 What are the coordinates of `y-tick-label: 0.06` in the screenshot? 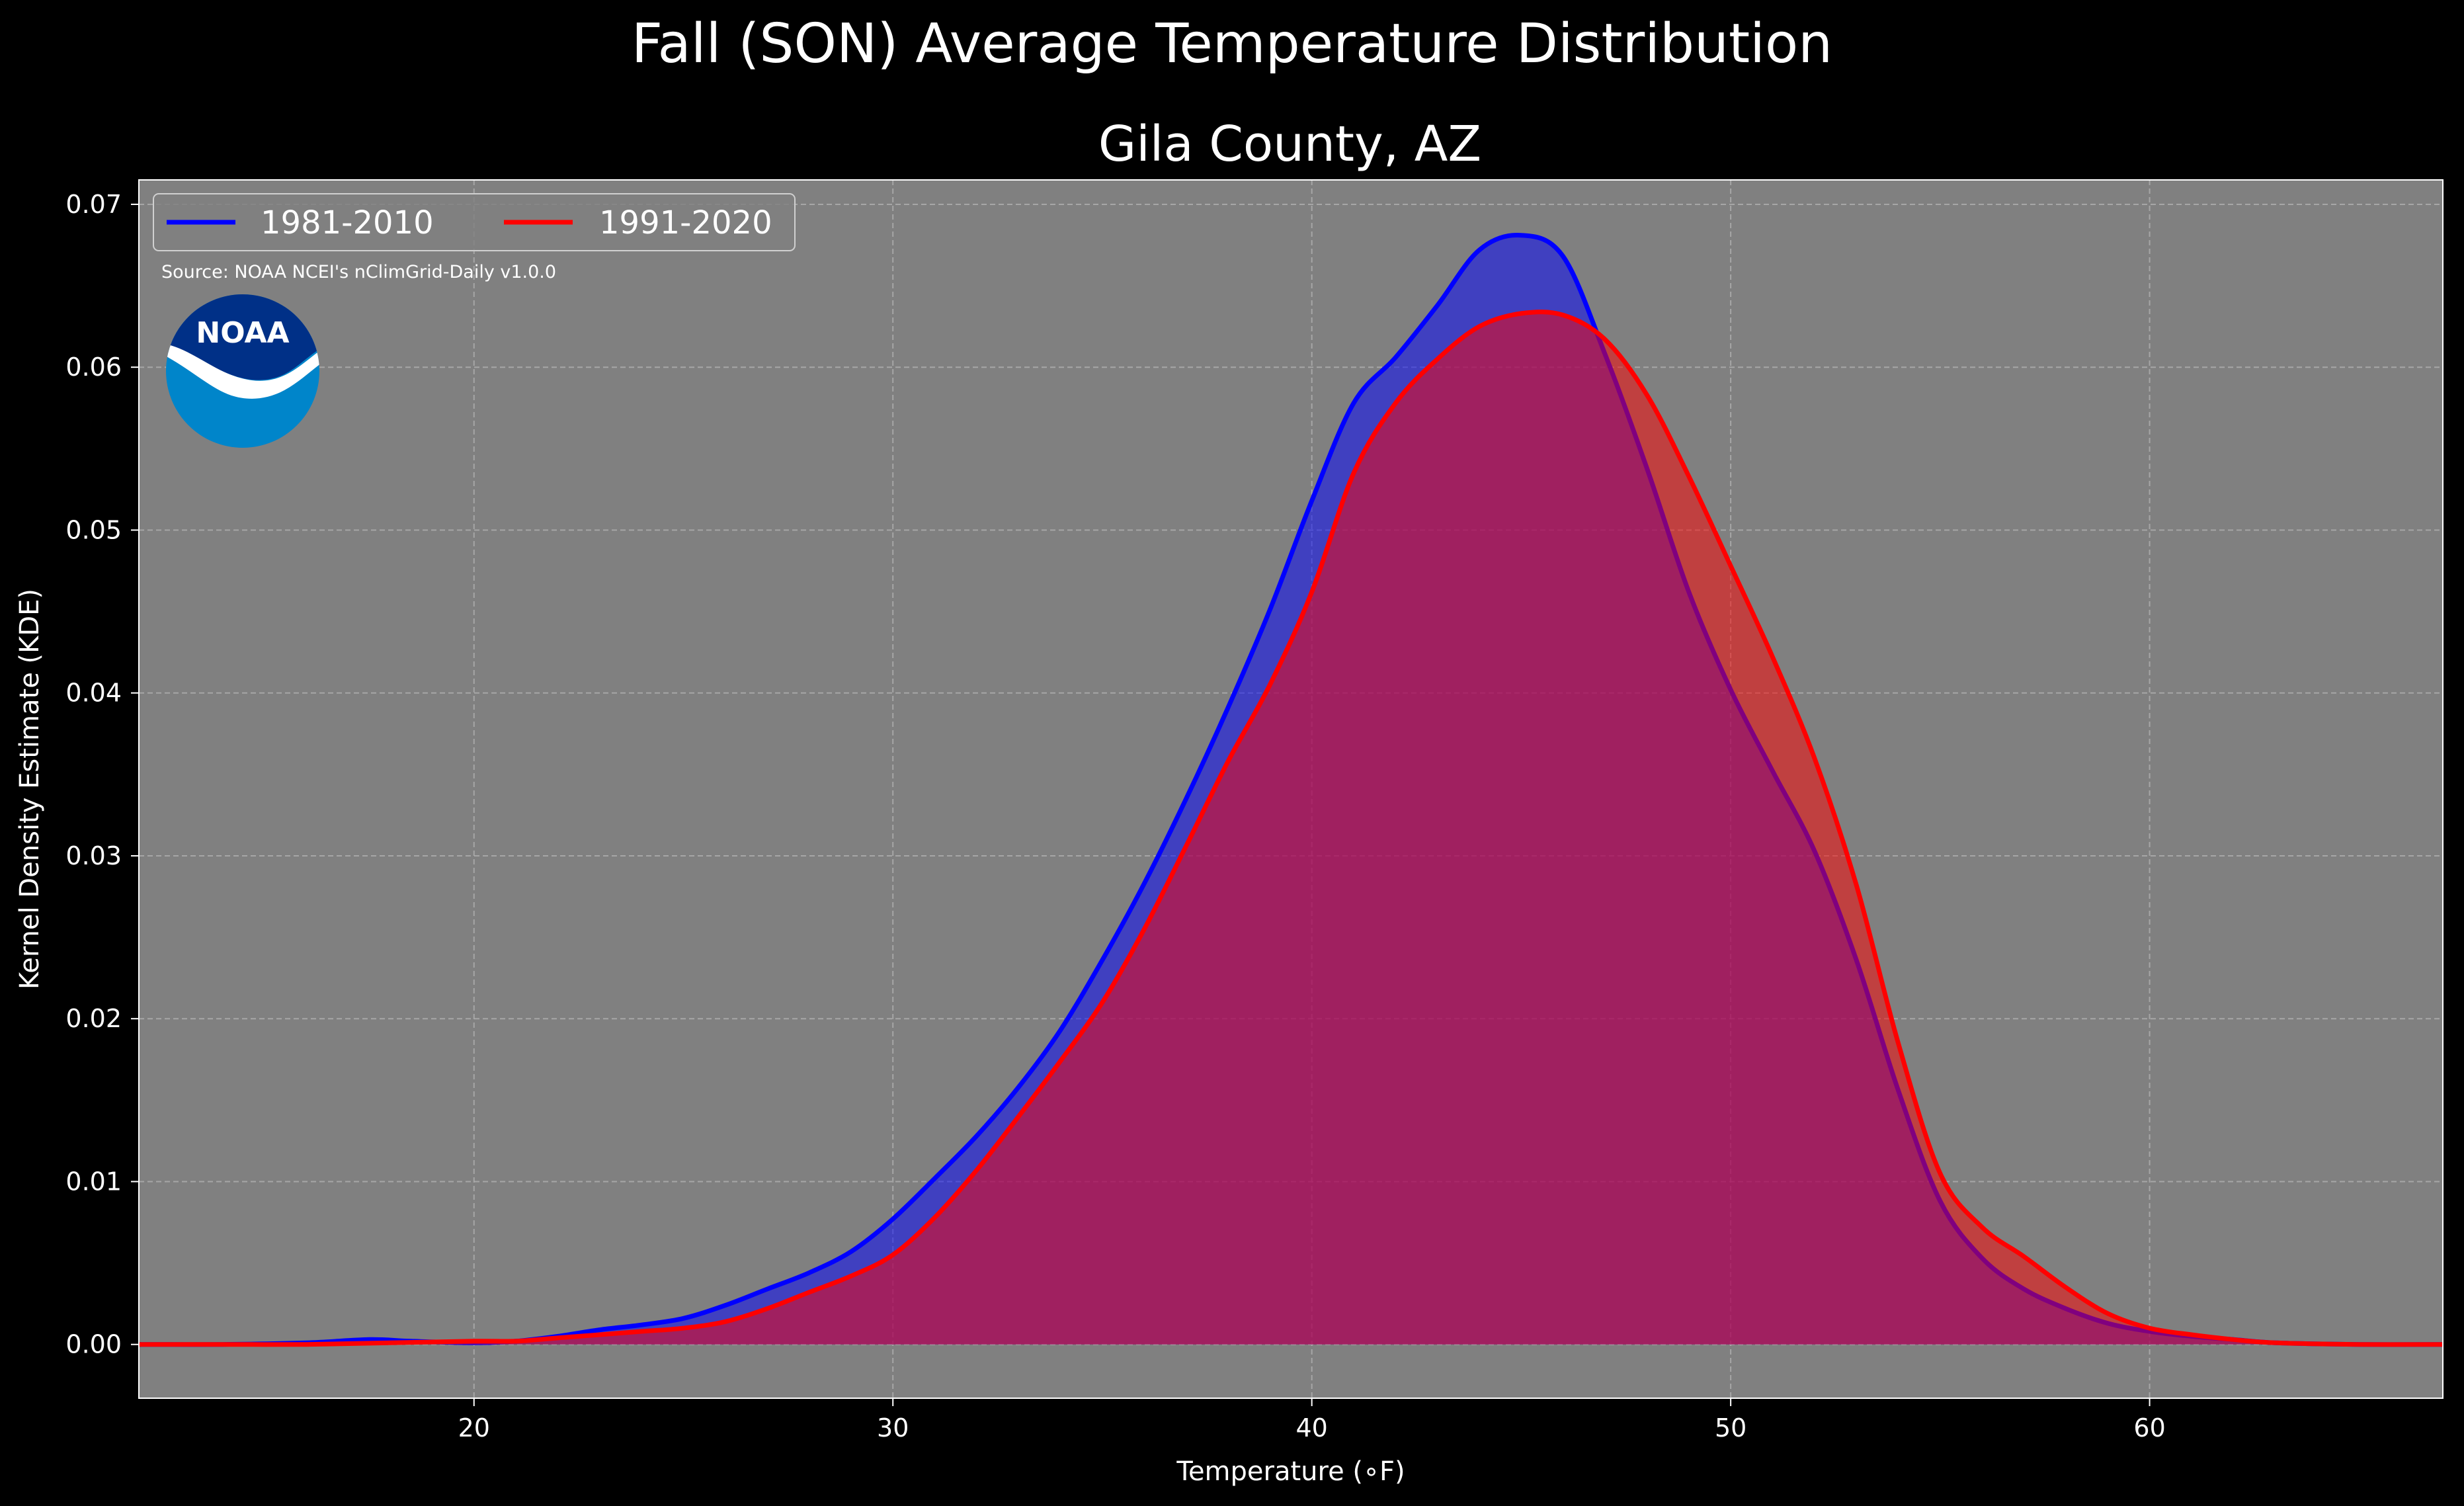 It's located at (94, 368).